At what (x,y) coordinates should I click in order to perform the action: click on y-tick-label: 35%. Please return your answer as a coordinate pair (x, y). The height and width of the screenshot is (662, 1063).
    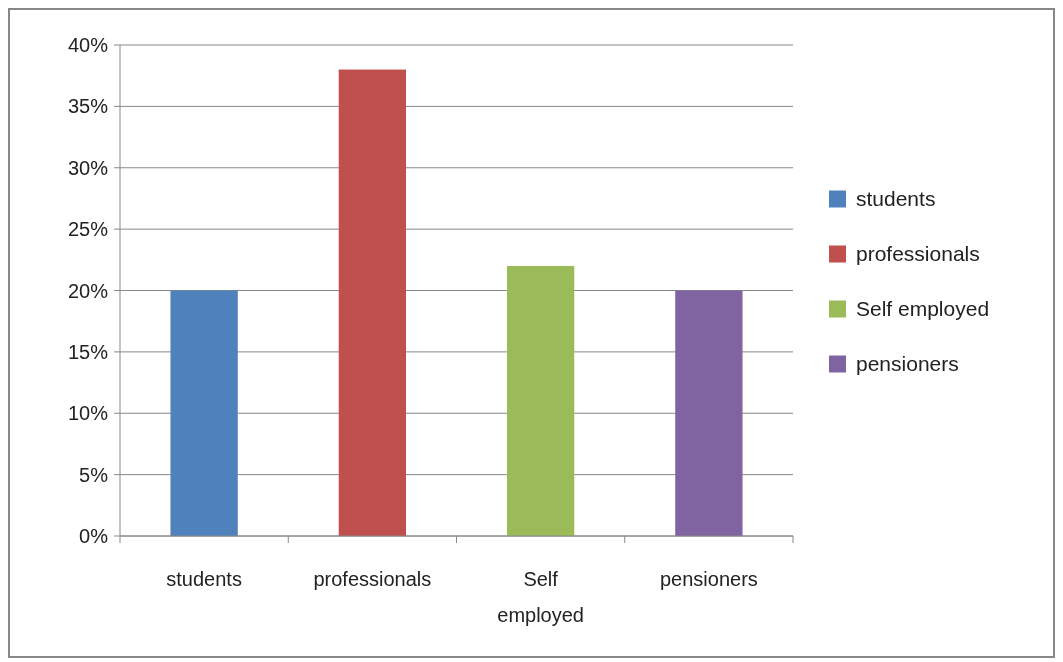
    Looking at the image, I should click on (88, 106).